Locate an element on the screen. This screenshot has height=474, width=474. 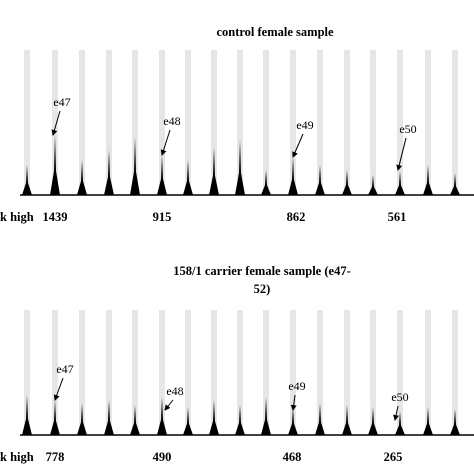
panel-title: control female sample is located at coordinates (275, 32).